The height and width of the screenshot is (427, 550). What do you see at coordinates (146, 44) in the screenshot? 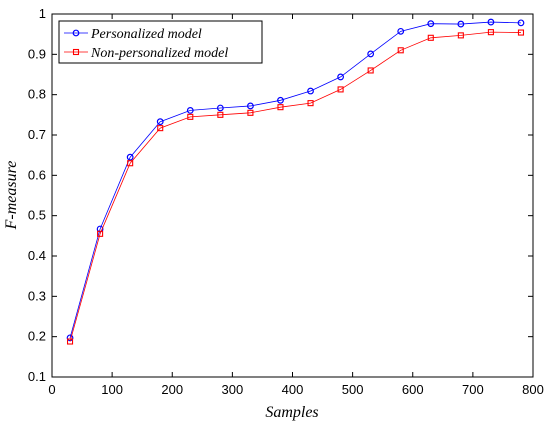
I see `legend-entries: Personalized model Non-personalized model` at bounding box center [146, 44].